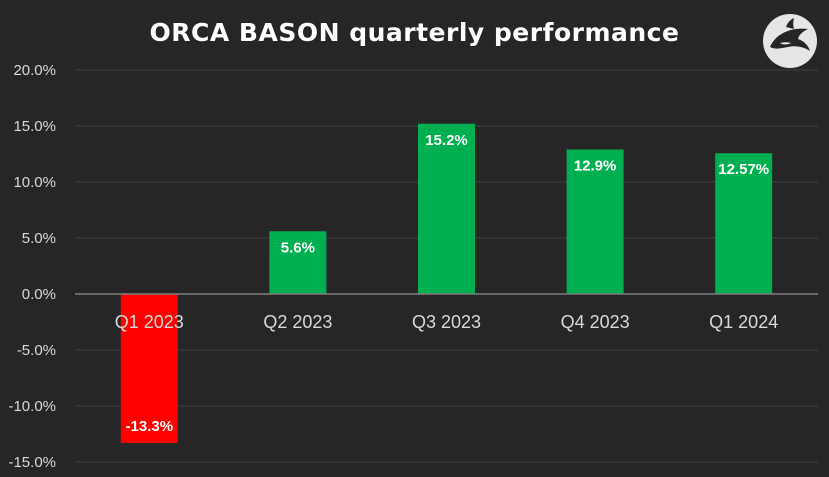  I want to click on data-label: 12.57%, so click(743, 169).